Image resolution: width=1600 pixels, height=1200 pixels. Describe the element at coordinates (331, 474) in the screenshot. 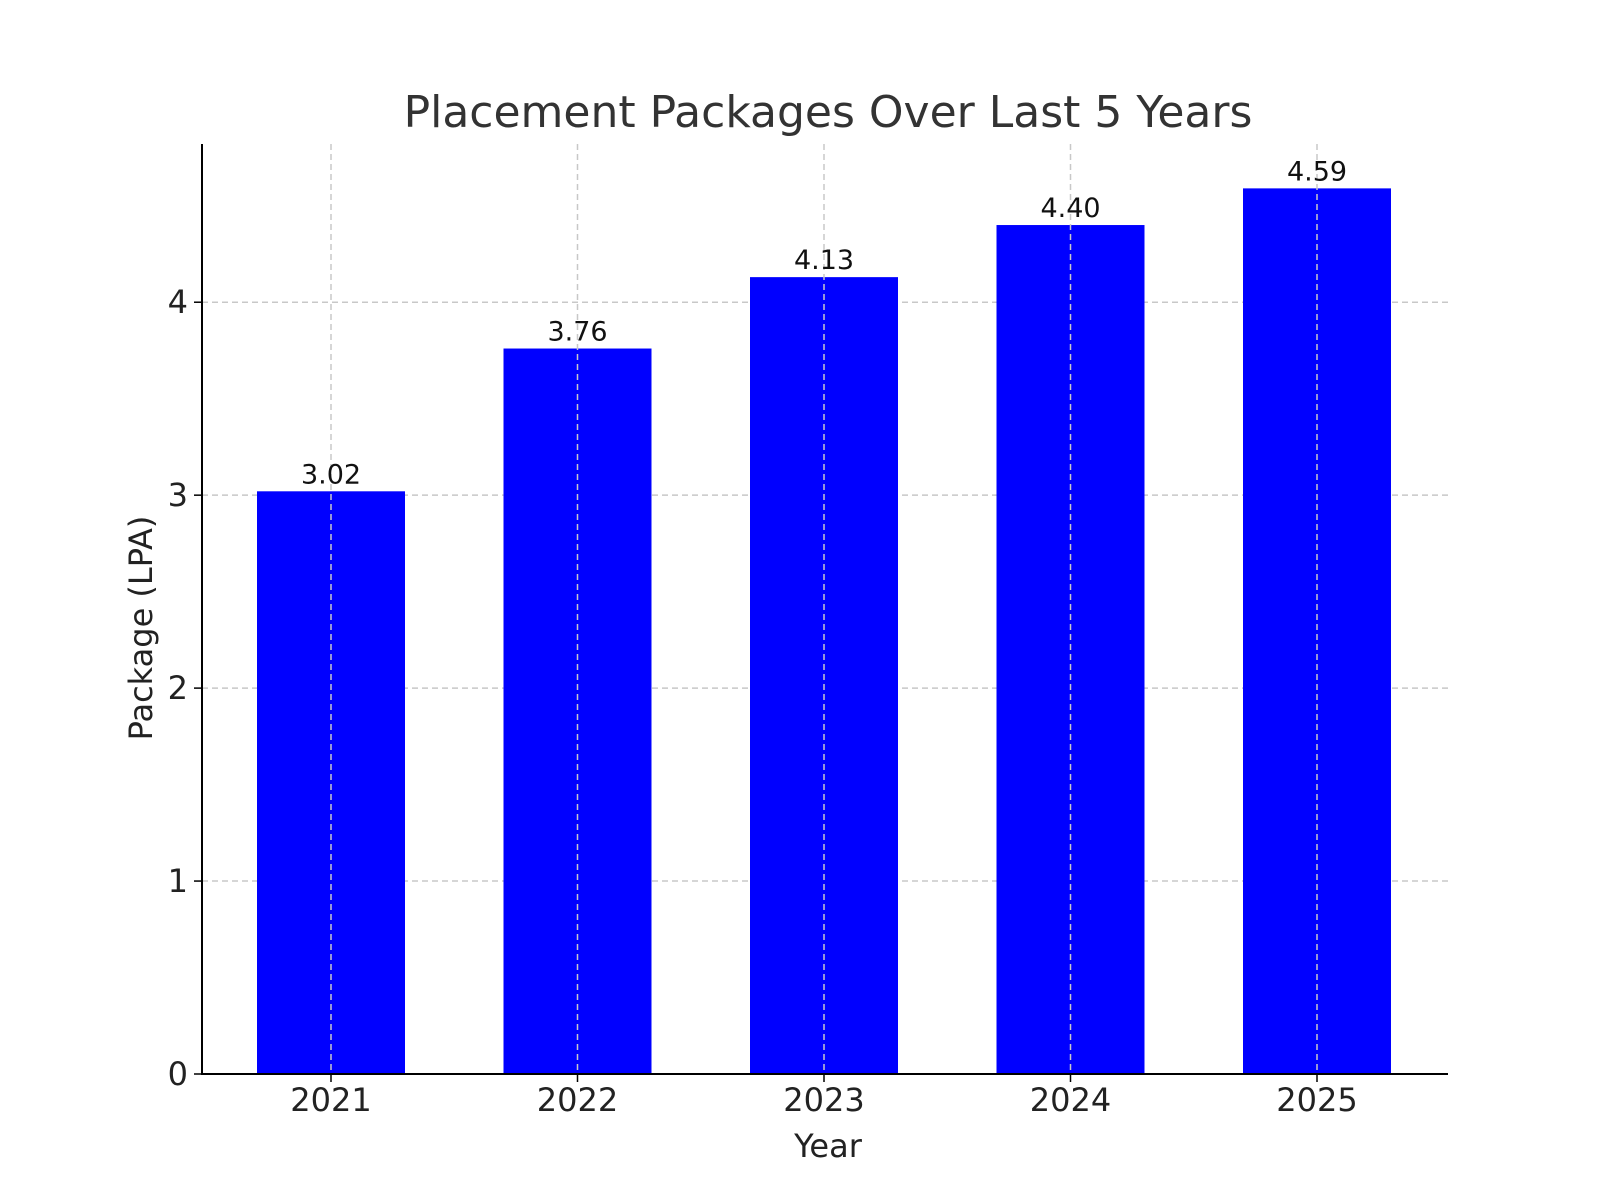

I see `data-label: 3.02` at that location.